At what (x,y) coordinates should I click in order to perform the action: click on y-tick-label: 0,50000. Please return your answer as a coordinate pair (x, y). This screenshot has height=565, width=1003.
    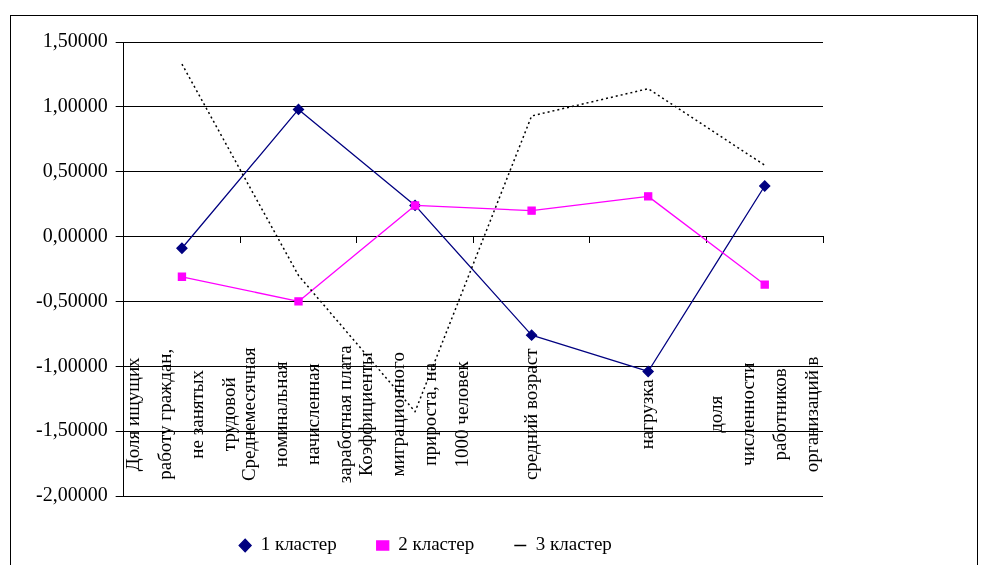
    Looking at the image, I should click on (75, 169).